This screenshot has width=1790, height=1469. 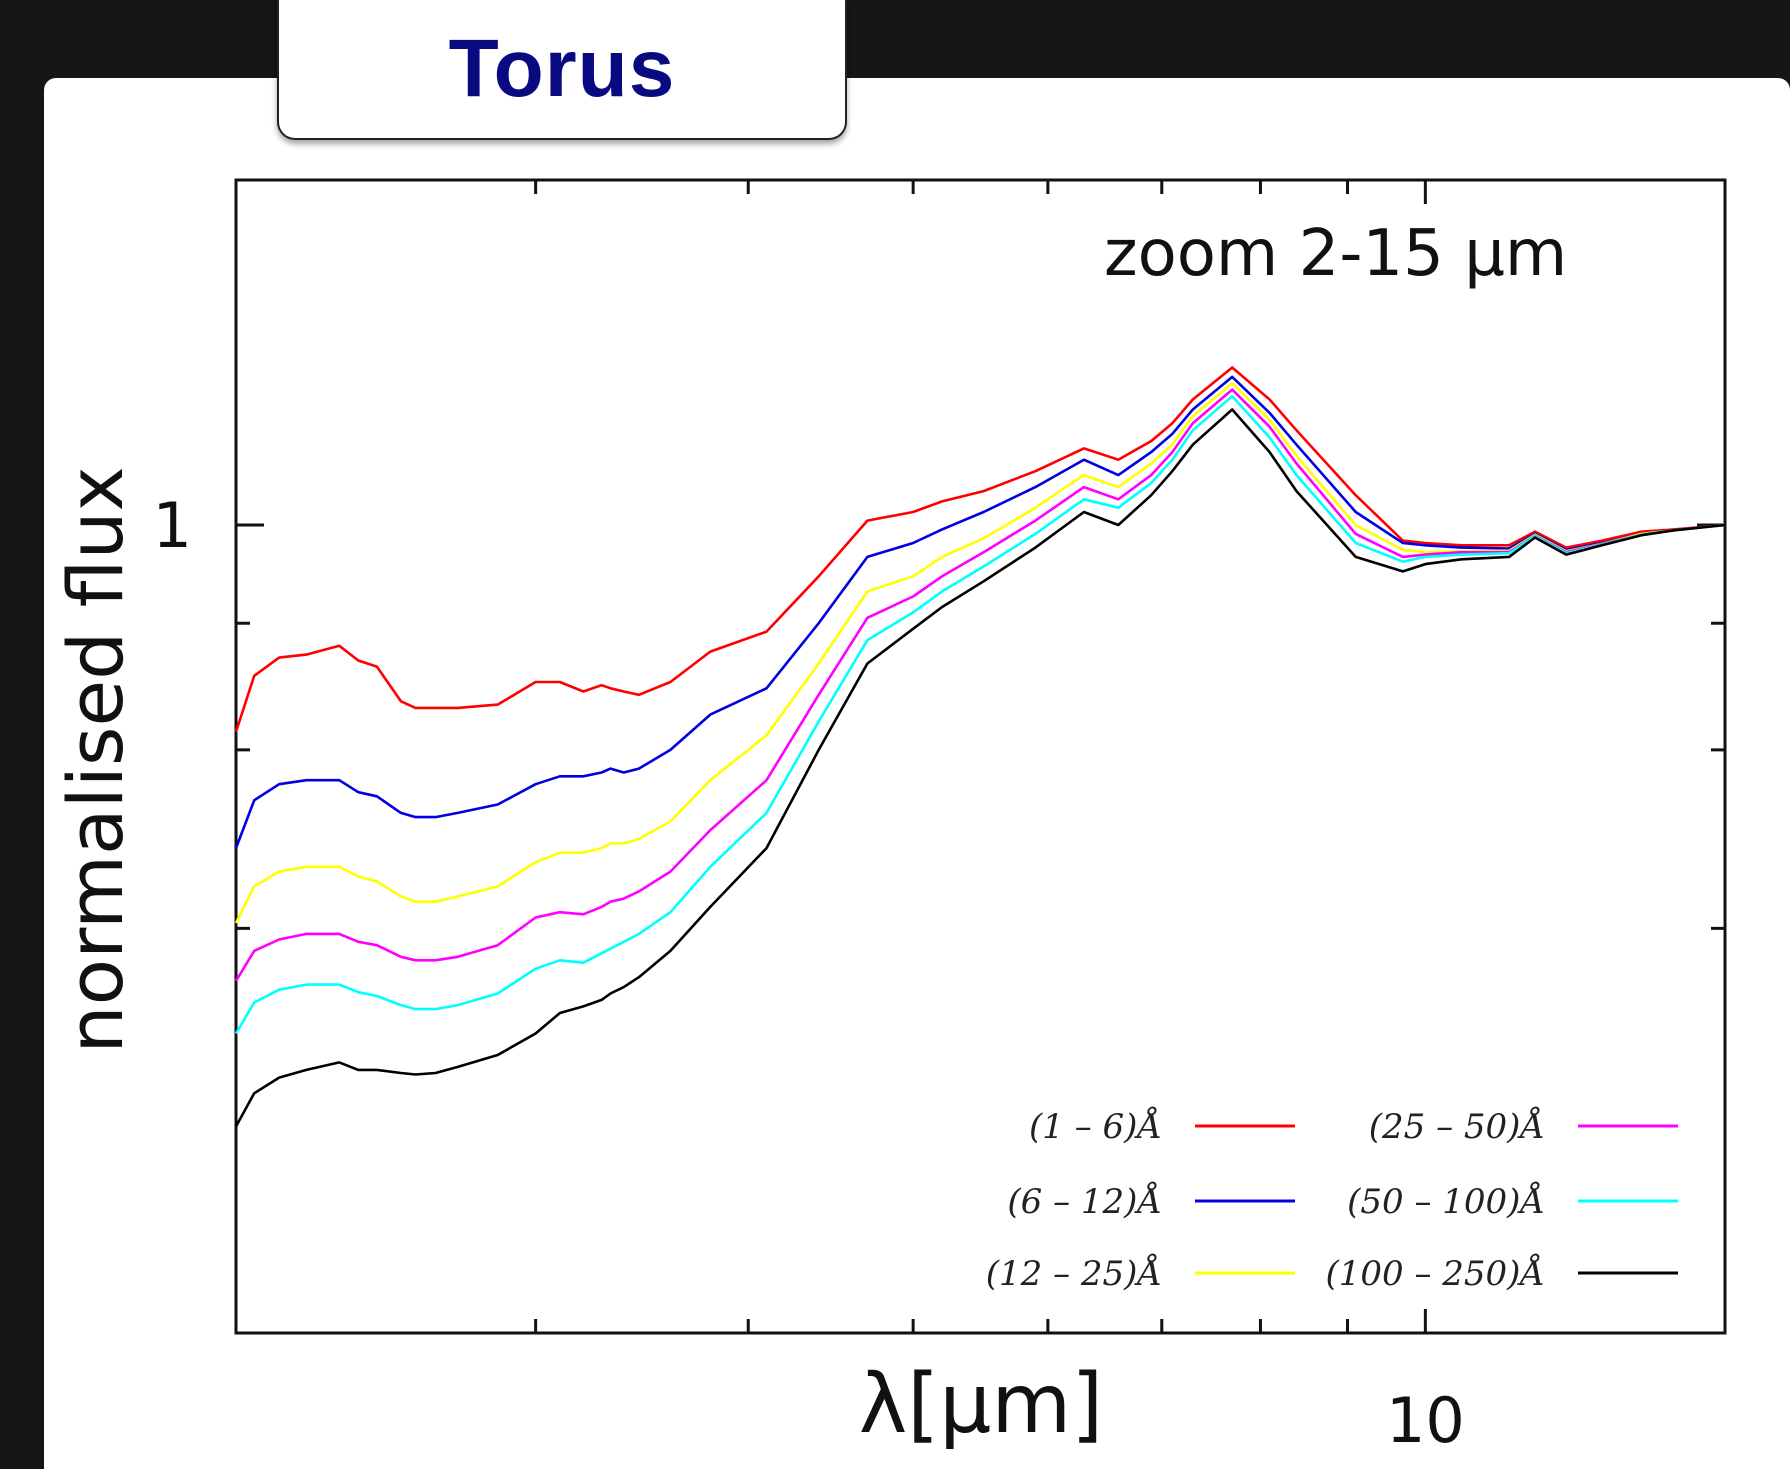 What do you see at coordinates (95, 759) in the screenshot?
I see `y-axis-label: normalised flux` at bounding box center [95, 759].